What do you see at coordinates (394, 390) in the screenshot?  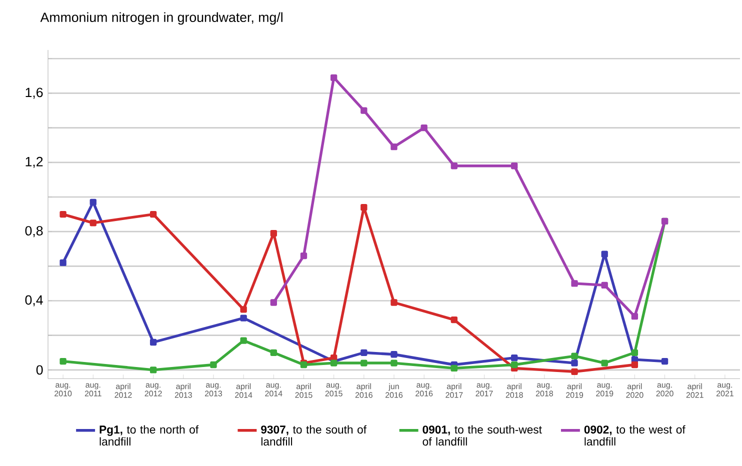 I see `x-tick-label: jun 2016` at bounding box center [394, 390].